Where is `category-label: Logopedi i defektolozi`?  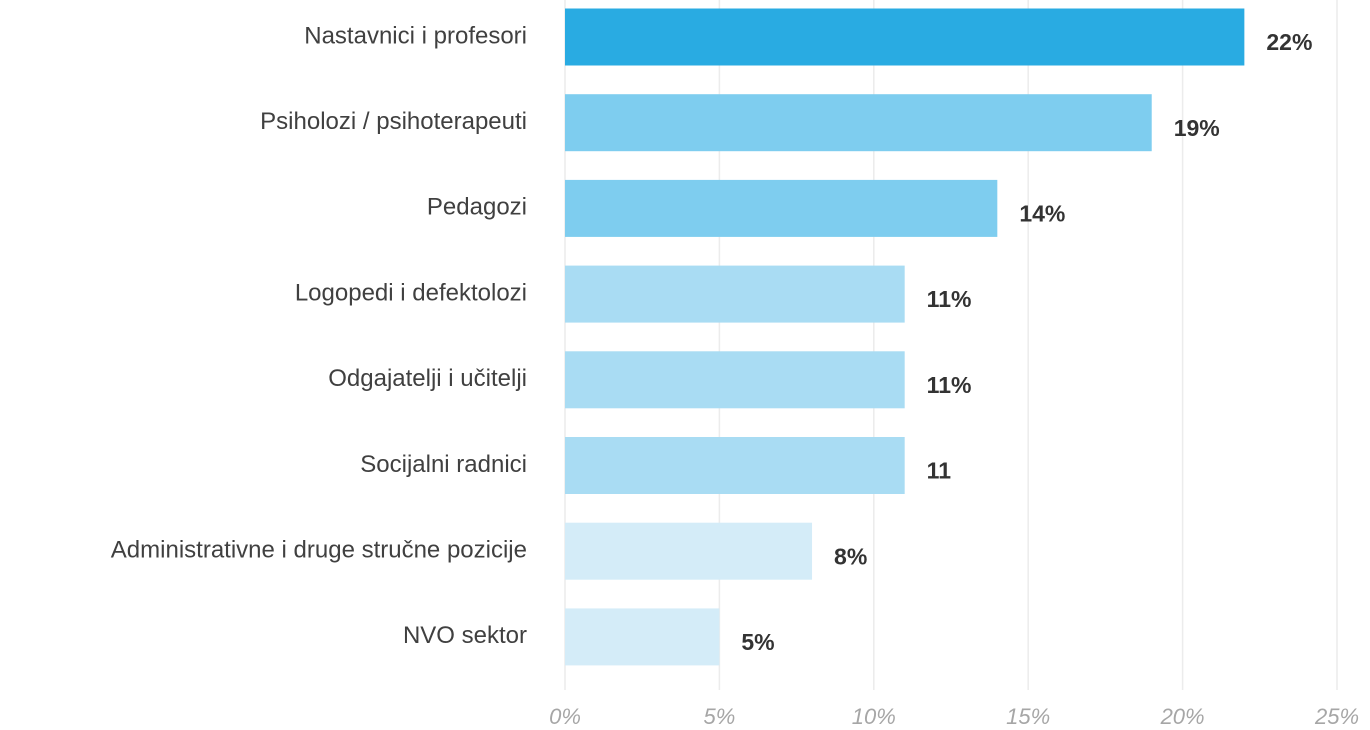 category-label: Logopedi i defektolozi is located at coordinates (411, 292).